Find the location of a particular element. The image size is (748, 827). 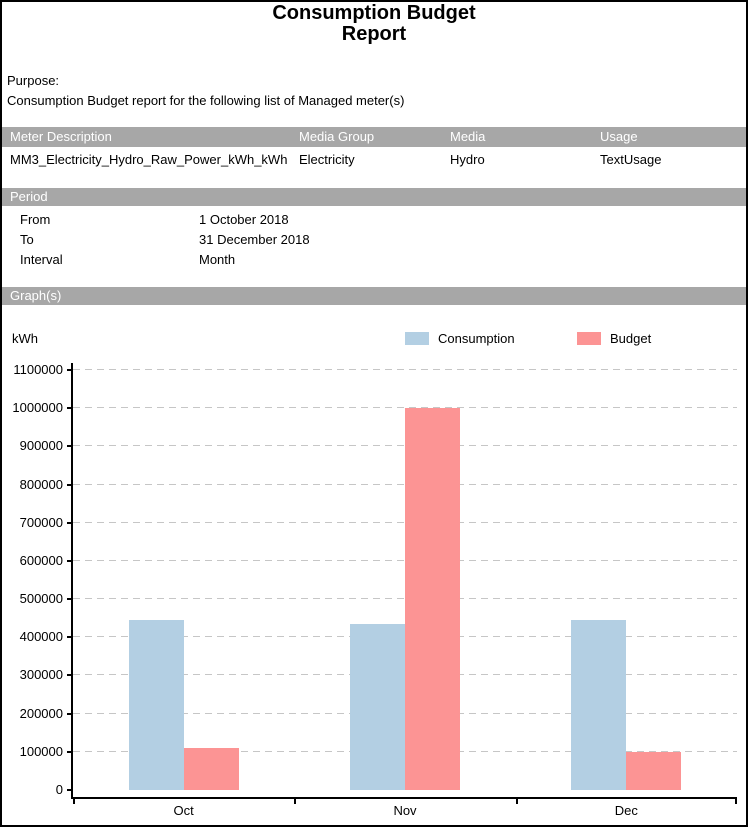

period-interval-label: Interval is located at coordinates (41, 259).